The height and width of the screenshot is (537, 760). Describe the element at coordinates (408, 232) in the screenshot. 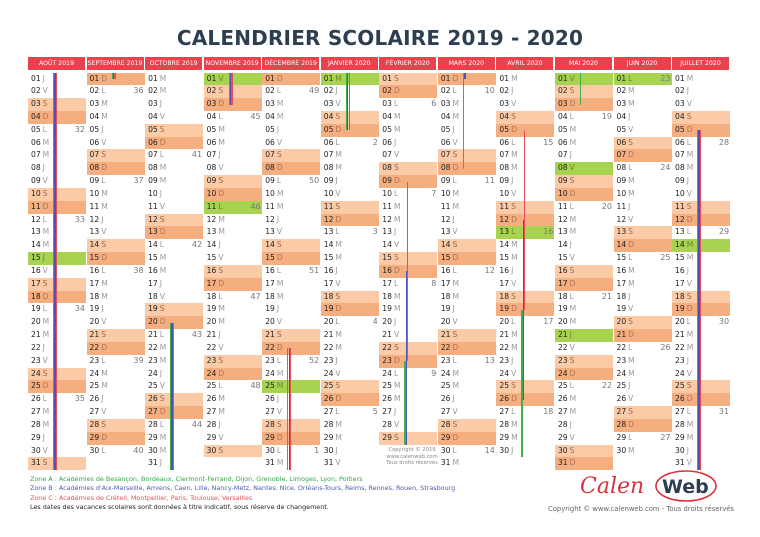

I see `day-cell: 13 J` at that location.